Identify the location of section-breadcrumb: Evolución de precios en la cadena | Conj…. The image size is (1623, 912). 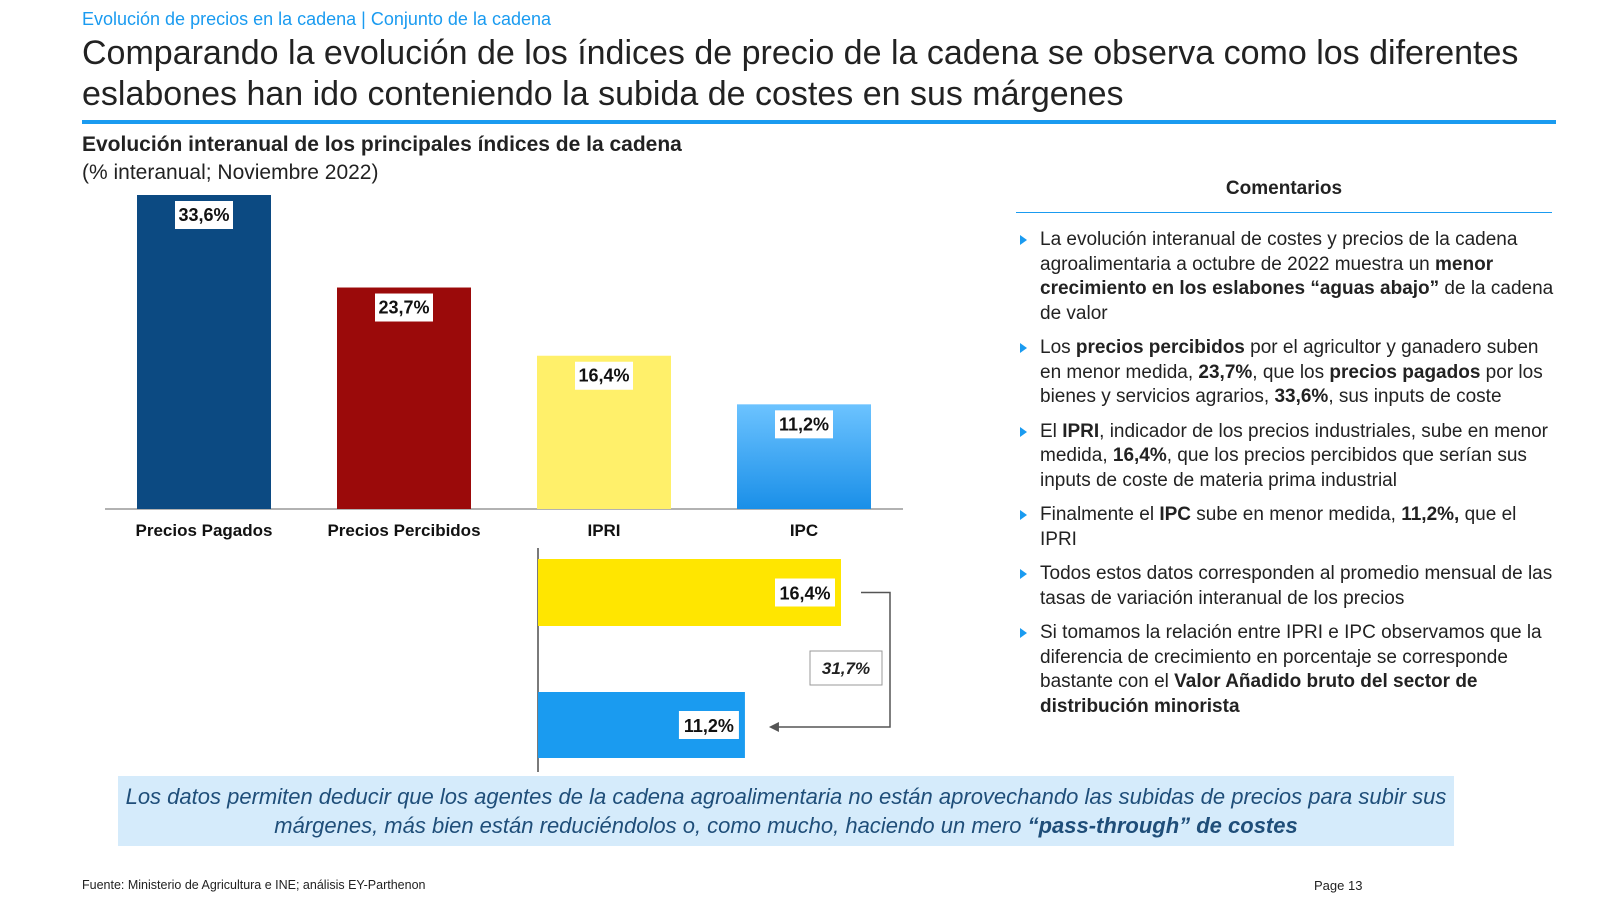
(317, 19).